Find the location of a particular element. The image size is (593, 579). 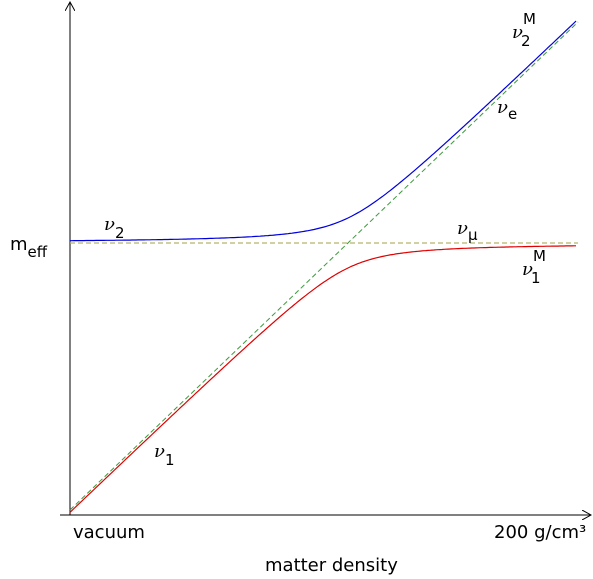

y-label: meff is located at coordinates (29, 247).